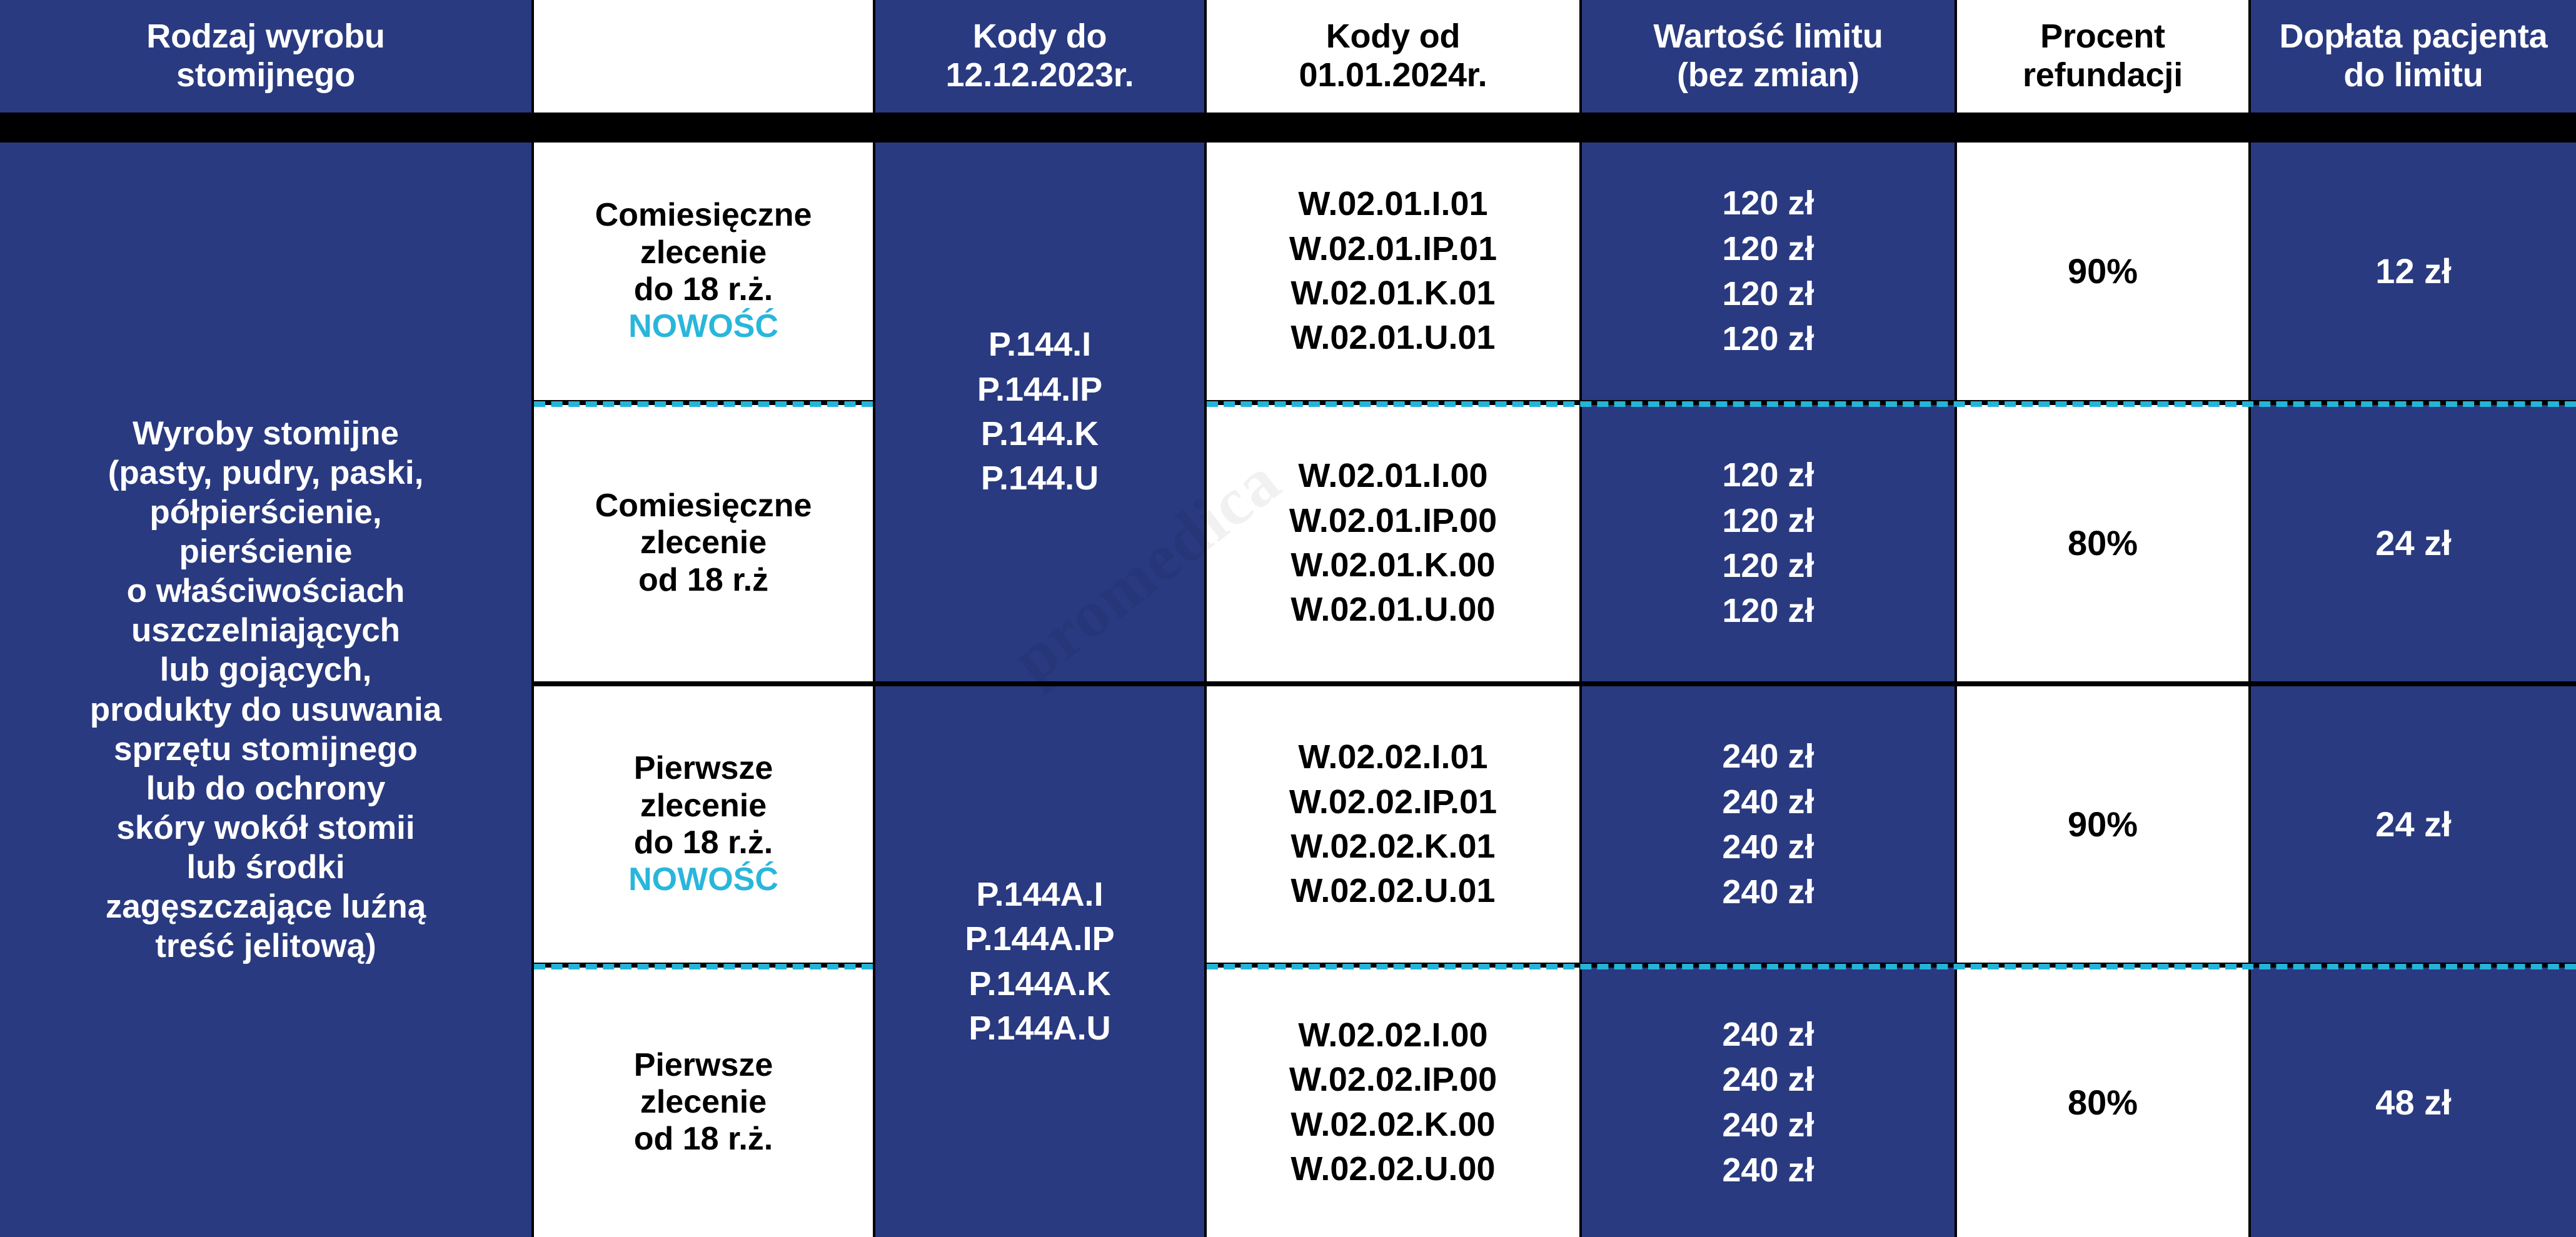 Image resolution: width=2576 pixels, height=1237 pixels. Describe the element at coordinates (703, 56) in the screenshot. I see `header-blank` at that location.